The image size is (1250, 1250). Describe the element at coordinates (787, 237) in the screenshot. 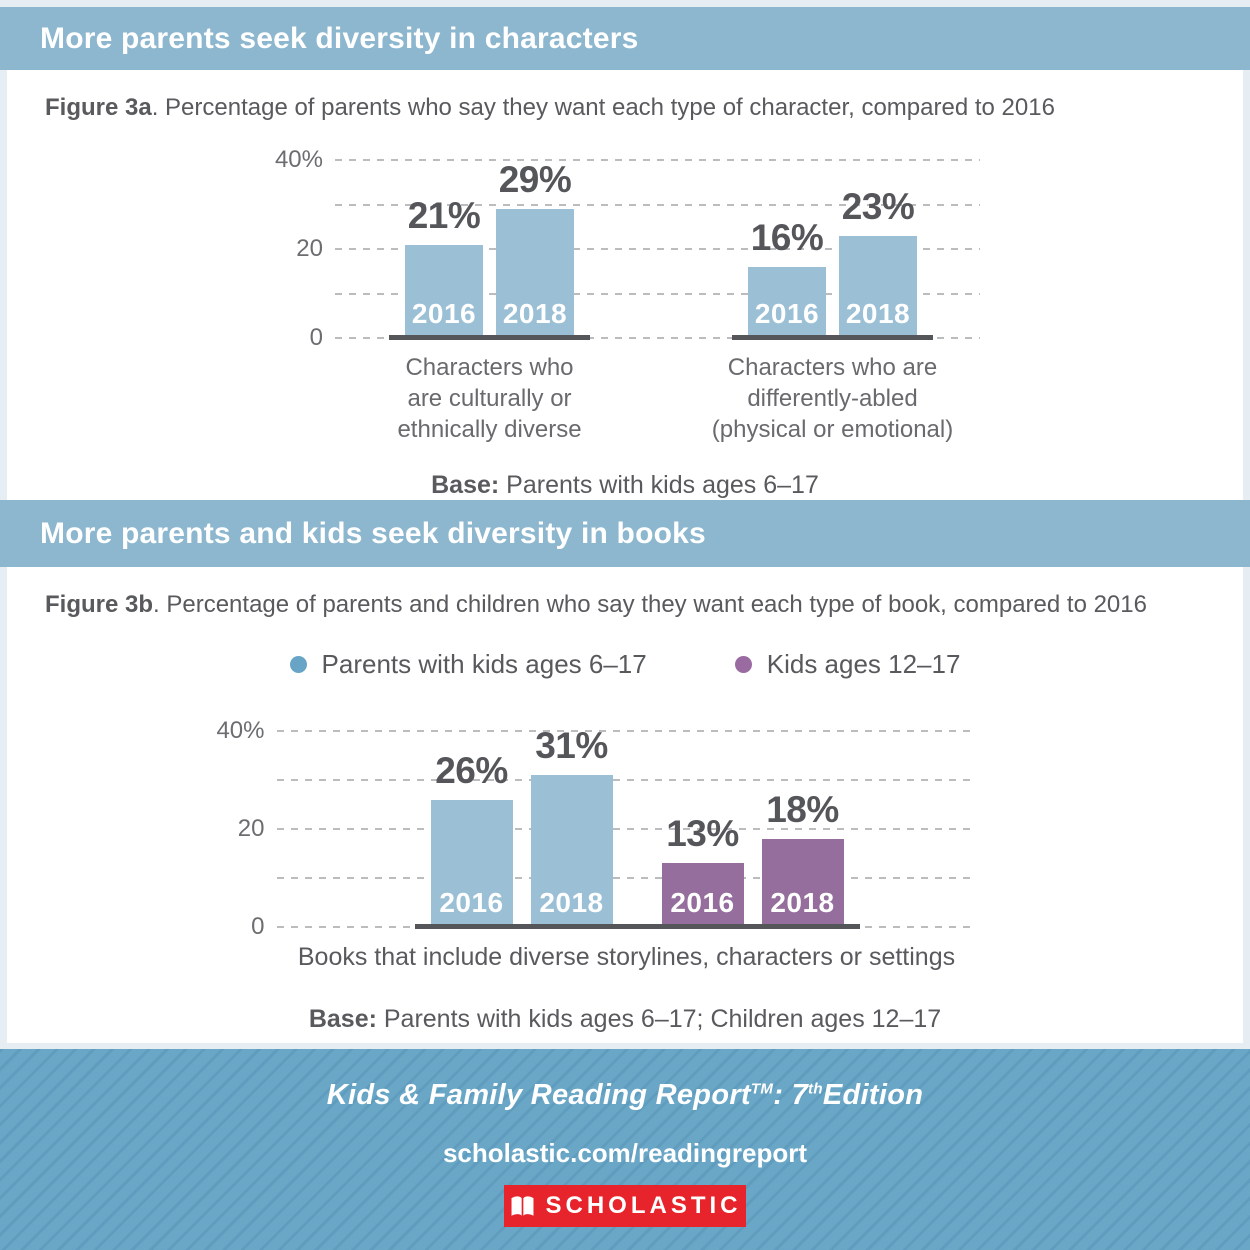

I see `bar-value-label: 16%` at that location.